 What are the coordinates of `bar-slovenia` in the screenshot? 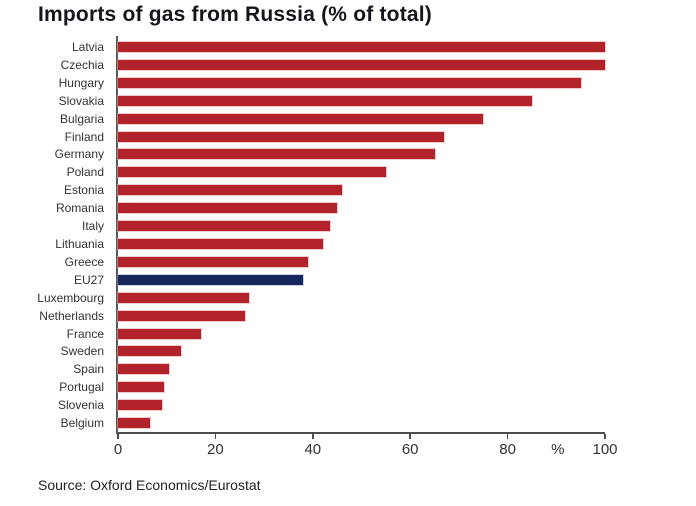 It's located at (140, 405).